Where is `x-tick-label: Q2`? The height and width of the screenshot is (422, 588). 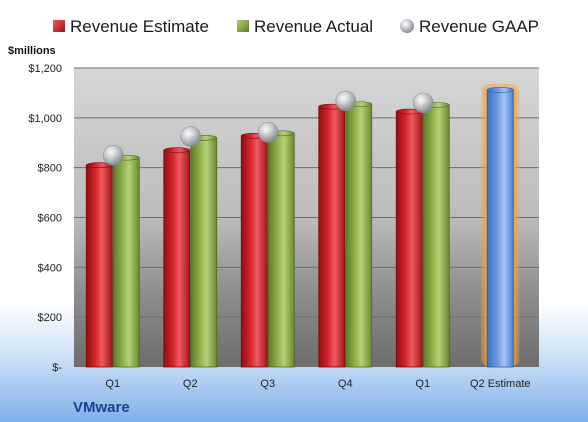
x-tick-label: Q2 is located at coordinates (190, 384).